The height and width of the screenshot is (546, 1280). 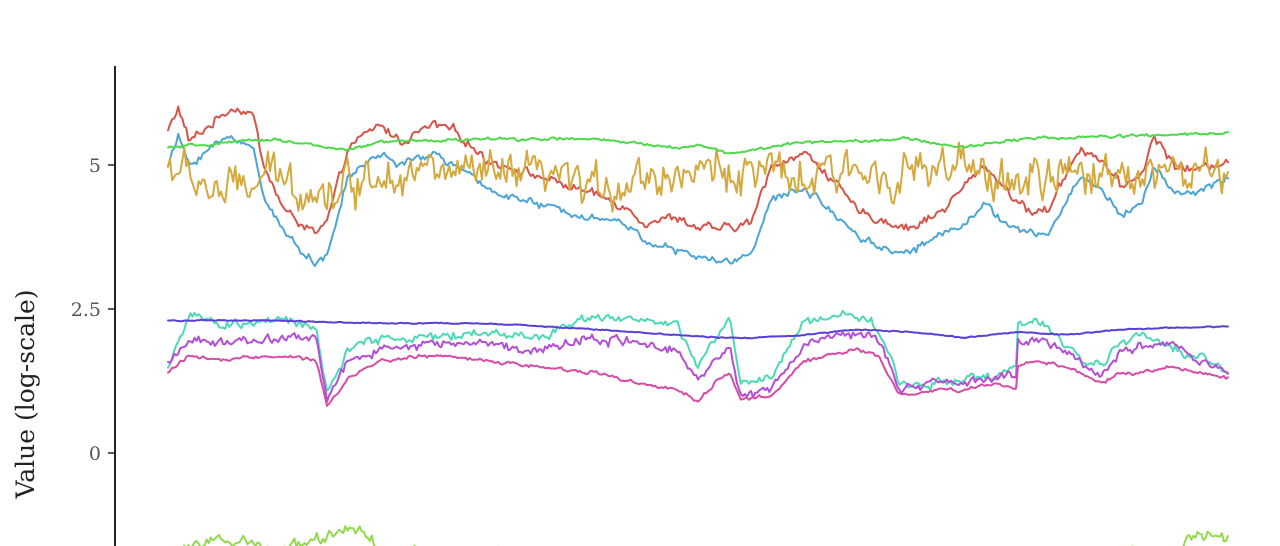 What do you see at coordinates (95, 166) in the screenshot?
I see `y-tick-label: 5` at bounding box center [95, 166].